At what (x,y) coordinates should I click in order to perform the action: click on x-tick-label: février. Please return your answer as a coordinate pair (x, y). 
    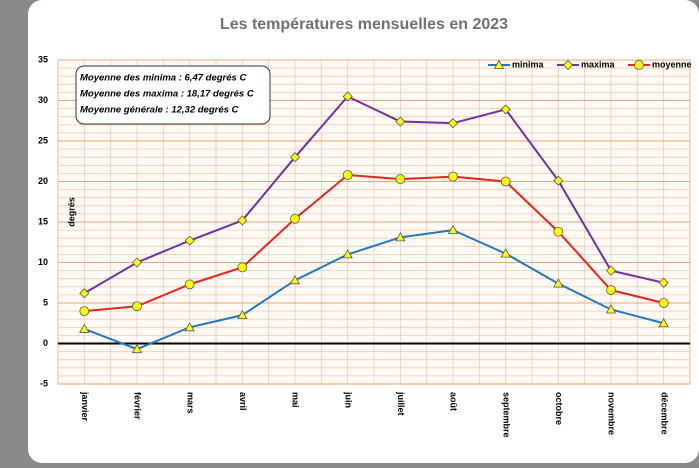
    Looking at the image, I should click on (138, 406).